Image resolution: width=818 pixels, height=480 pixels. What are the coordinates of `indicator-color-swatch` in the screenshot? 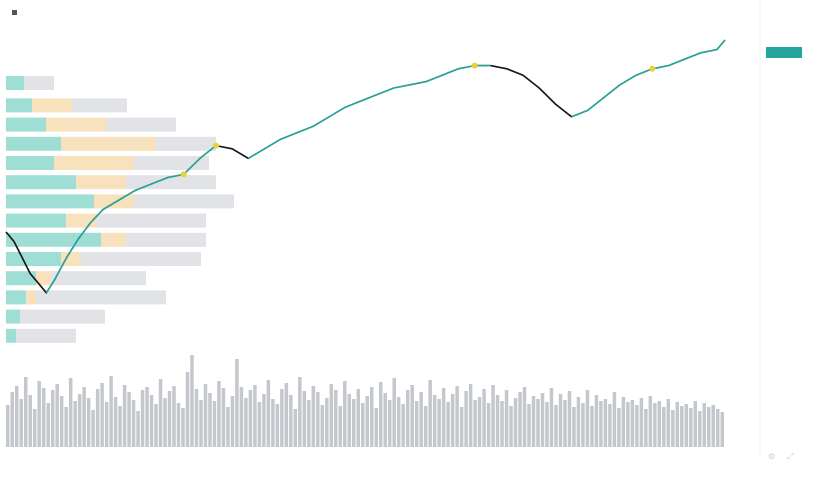 It's located at (14, 12).